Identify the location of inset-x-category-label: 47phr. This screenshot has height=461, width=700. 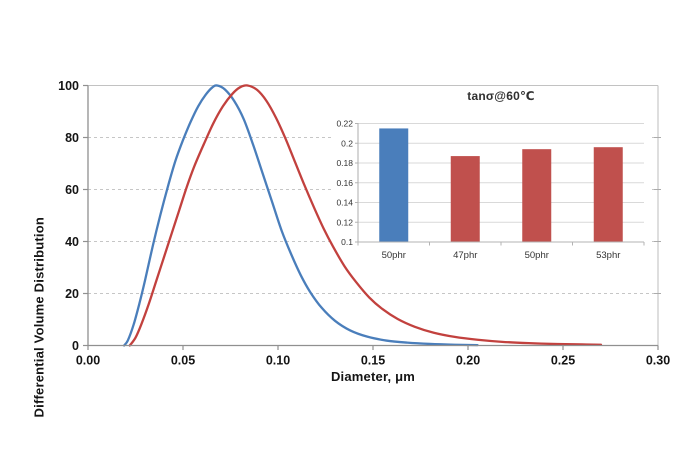
(465, 255).